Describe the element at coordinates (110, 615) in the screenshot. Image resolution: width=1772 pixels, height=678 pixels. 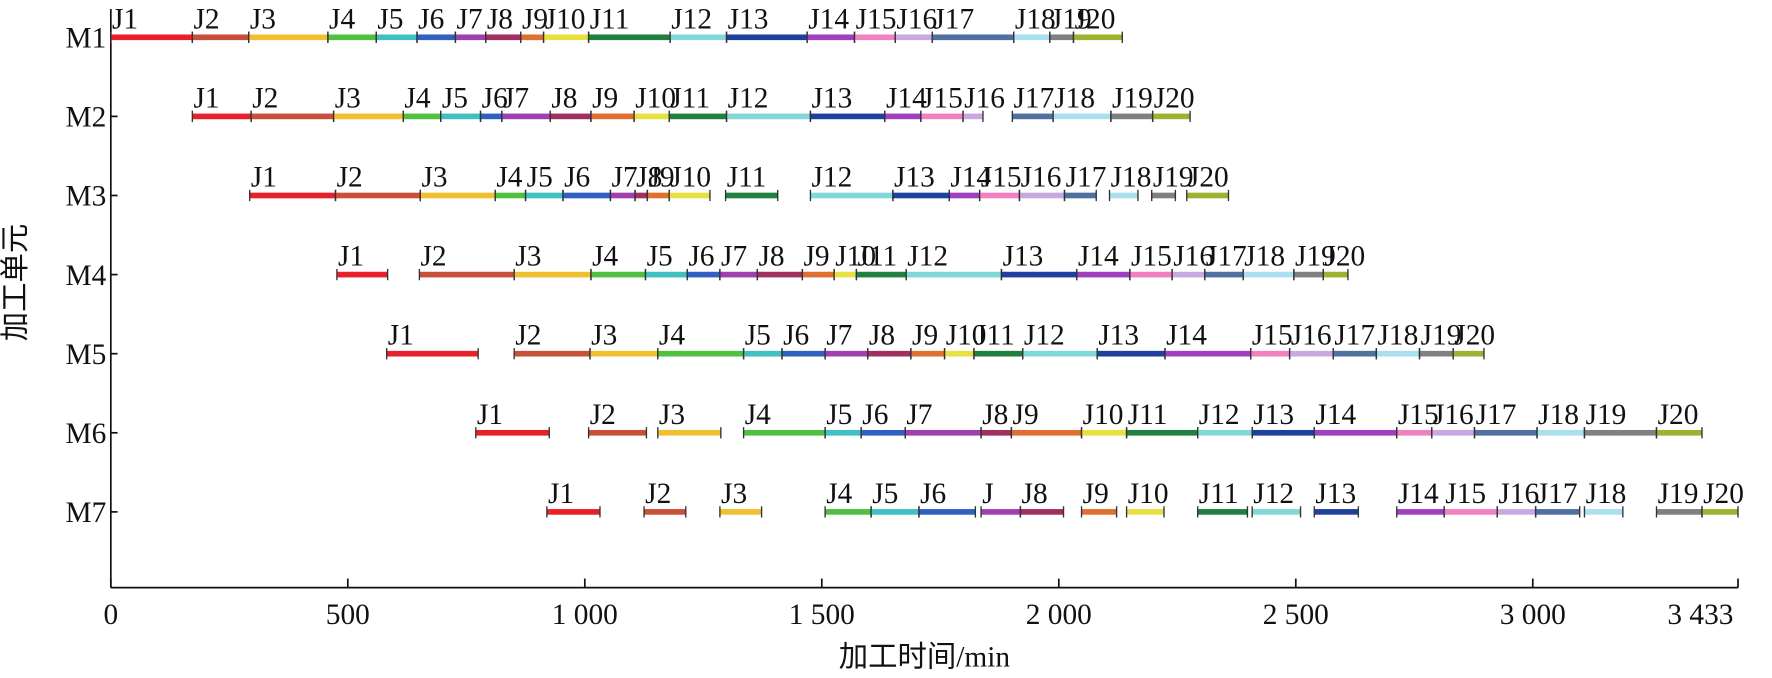
I see `x-tick-label: 0` at that location.